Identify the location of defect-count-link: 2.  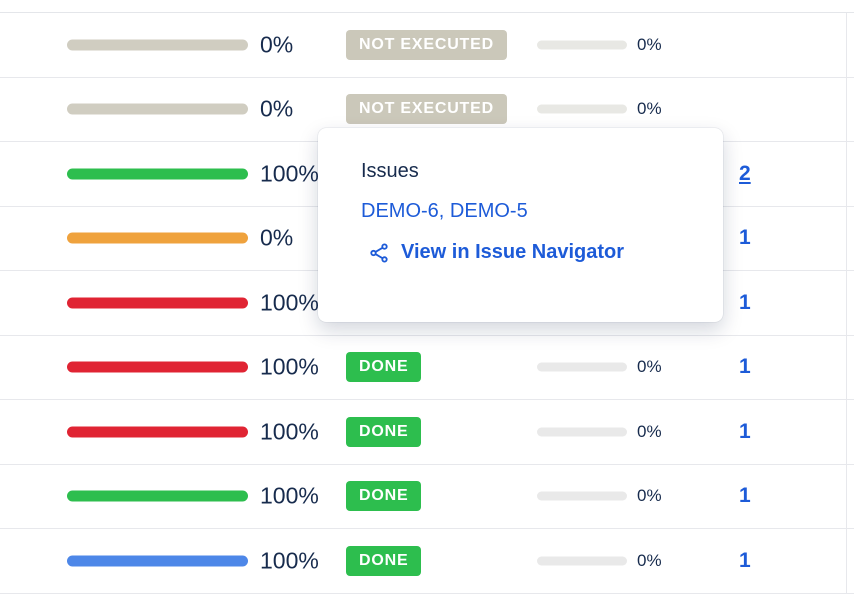
(745, 173).